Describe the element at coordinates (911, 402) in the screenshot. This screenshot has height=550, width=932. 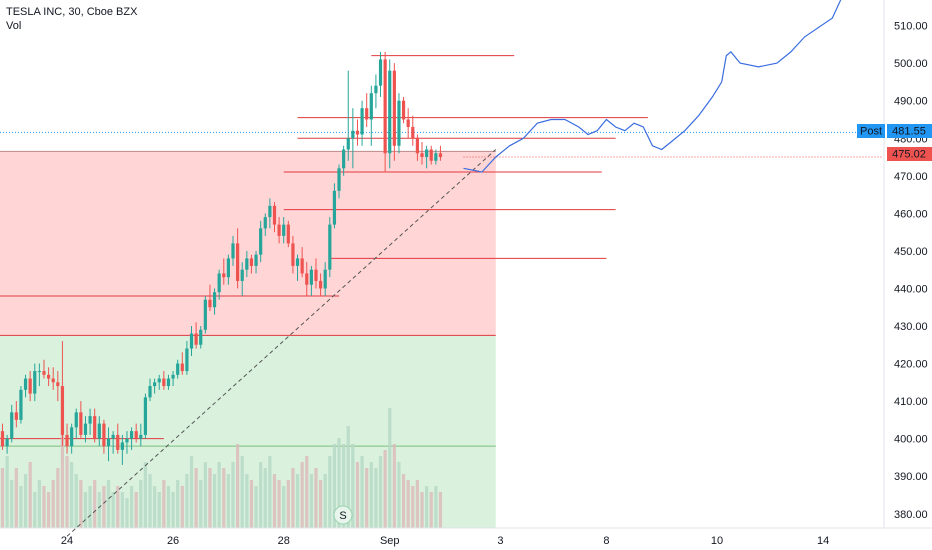
I see `price-tick-label: 410.00` at that location.